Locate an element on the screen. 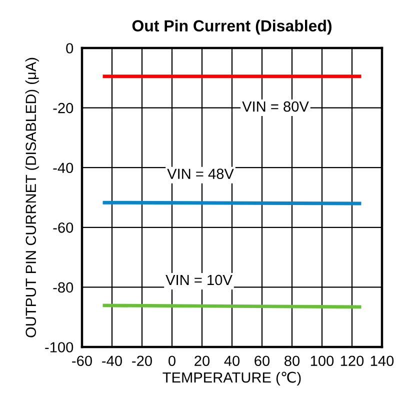 This screenshot has width=414, height=410. y-tick-label: -100 is located at coordinates (59, 347).